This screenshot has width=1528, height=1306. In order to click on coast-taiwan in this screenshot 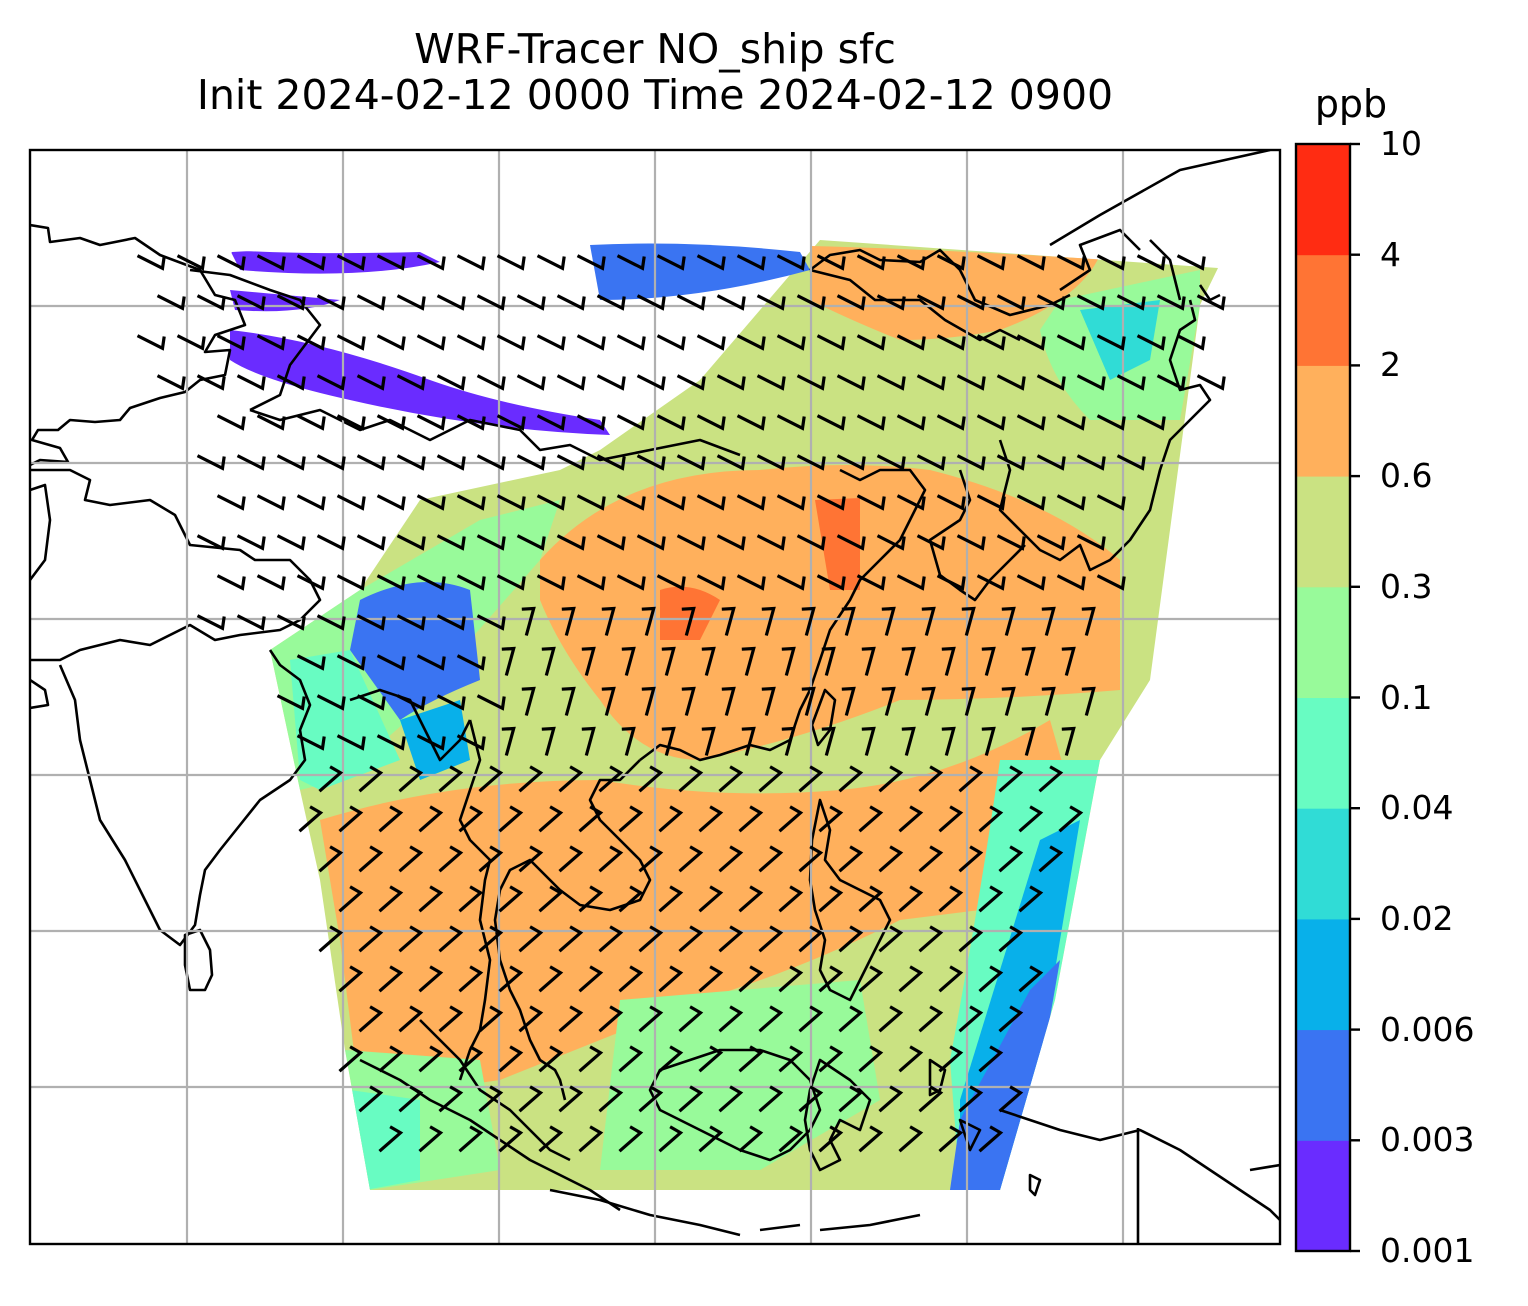, I will do `click(823, 717)`.